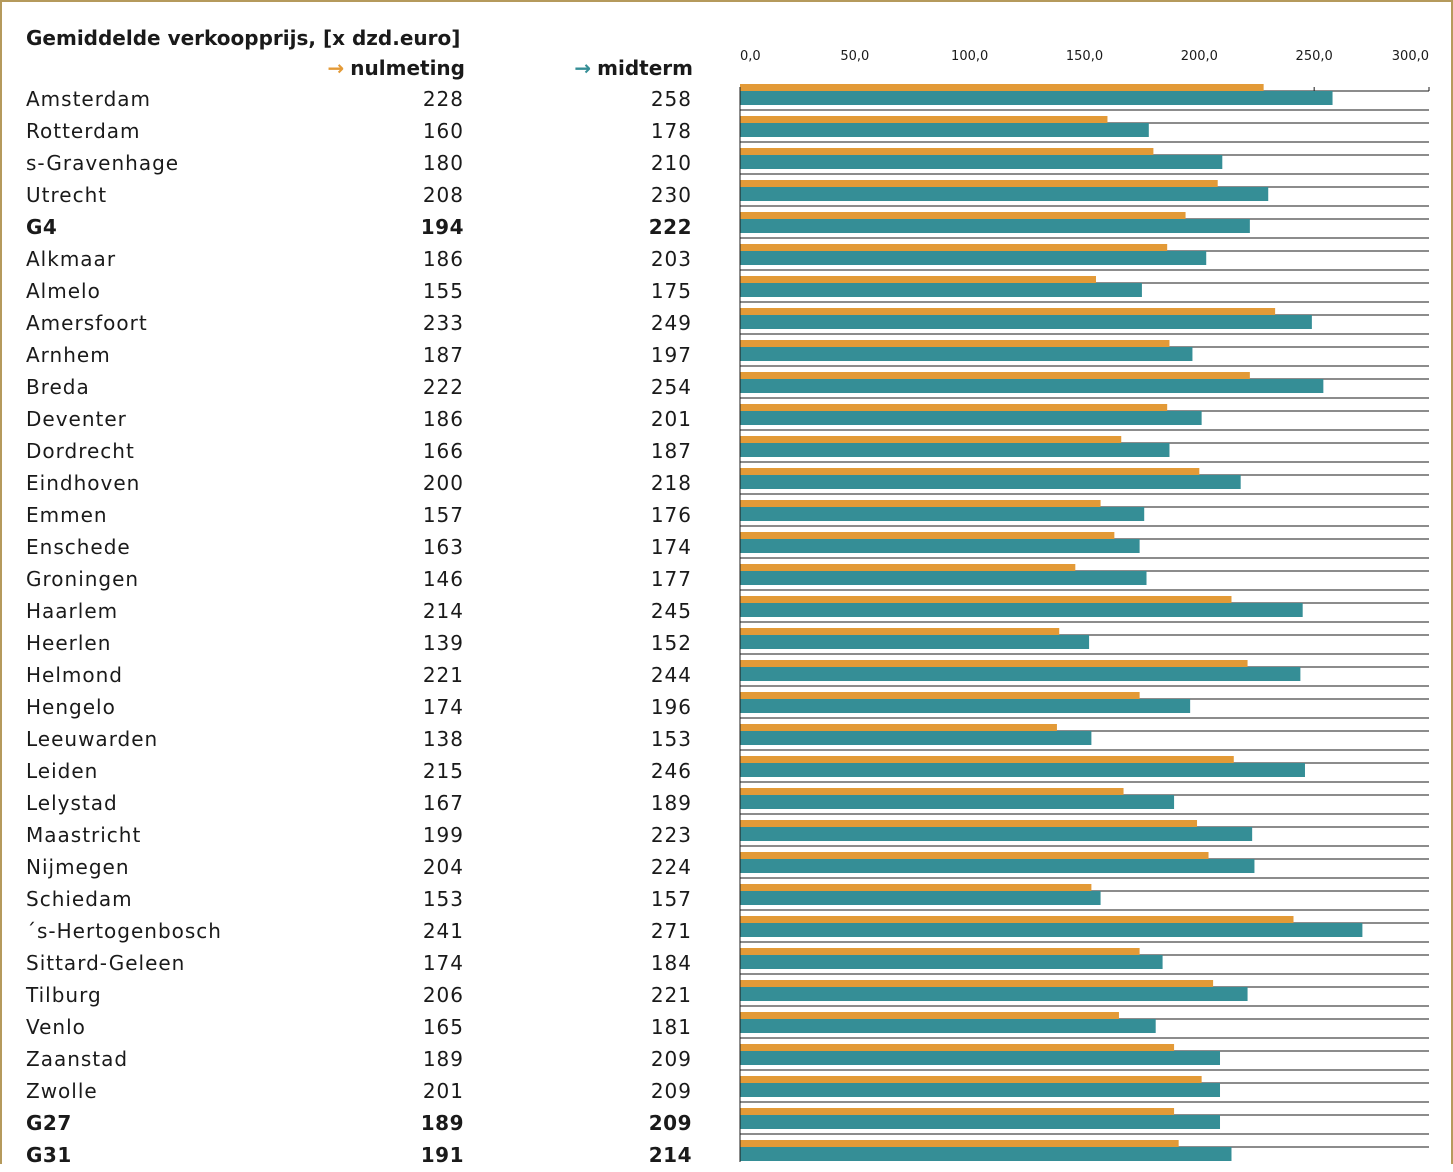 The width and height of the screenshot is (1453, 1172). Describe the element at coordinates (360, 804) in the screenshot. I see `table-row: Lelystad 167 189` at that location.